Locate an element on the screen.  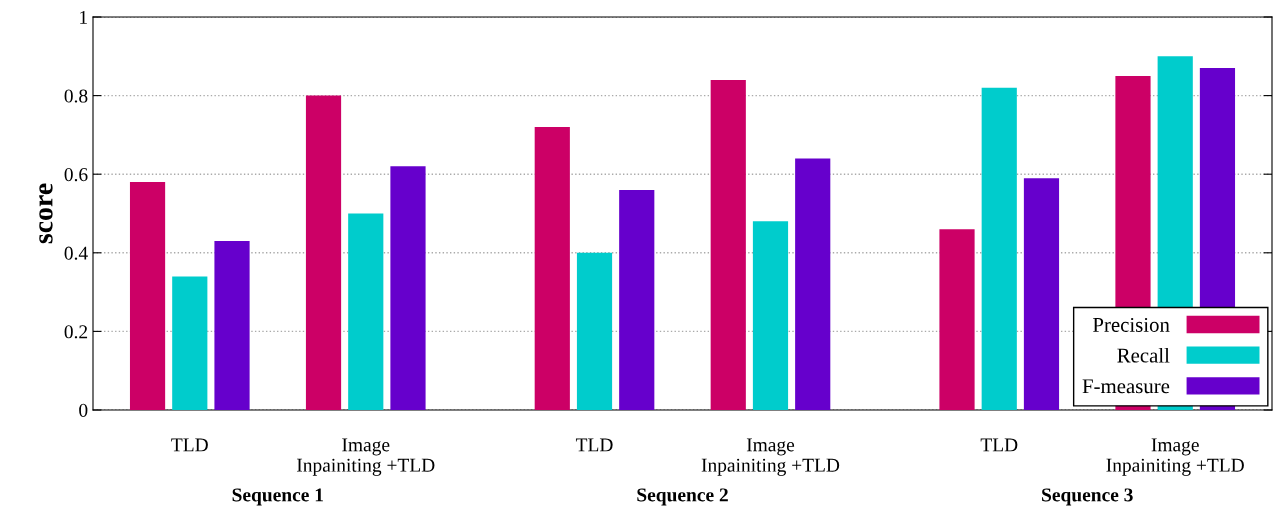
legend-label: F-measure is located at coordinates (1126, 386).